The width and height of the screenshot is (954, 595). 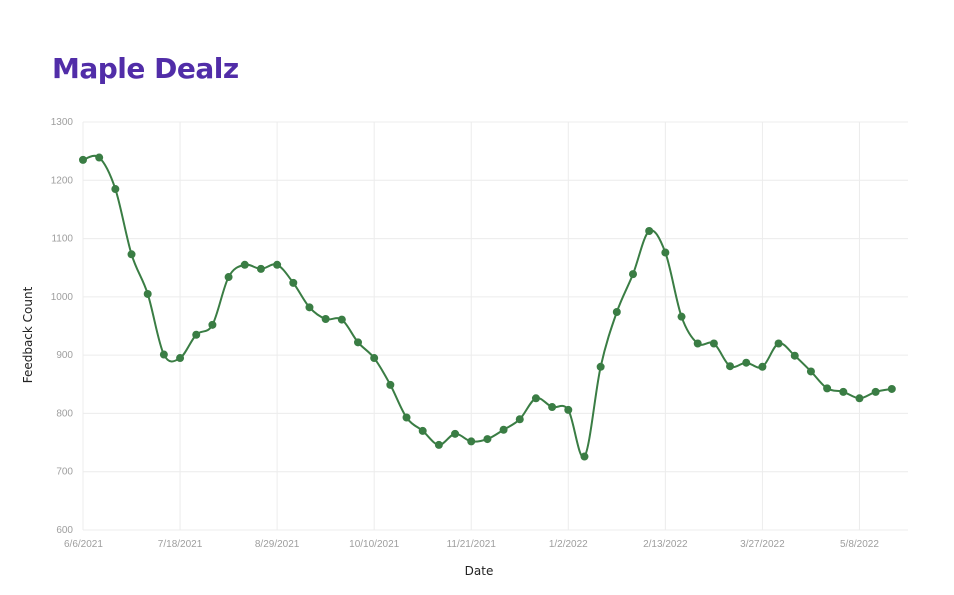 What do you see at coordinates (568, 544) in the screenshot?
I see `x-tick-label: 1/2/2022` at bounding box center [568, 544].